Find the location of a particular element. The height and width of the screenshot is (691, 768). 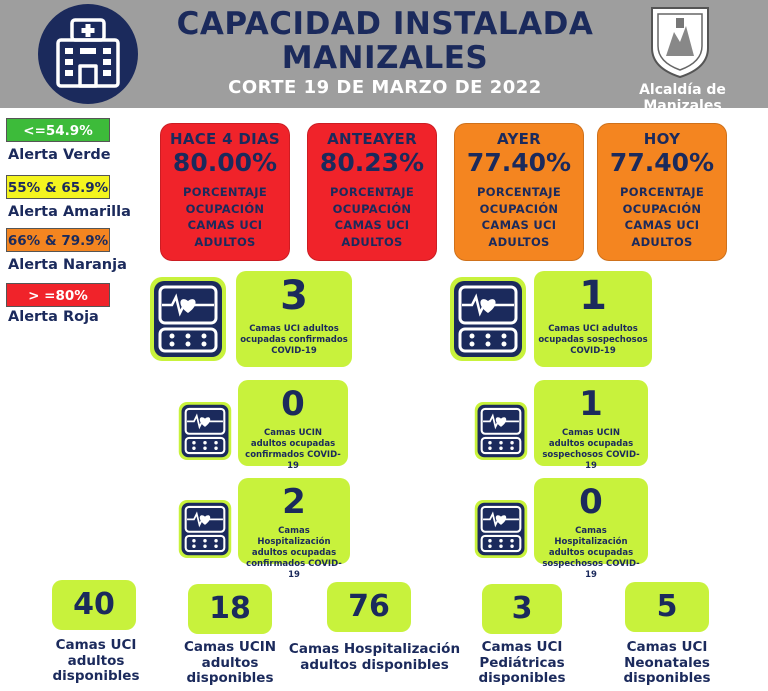

legend-label-yellow: Alerta Amarilla is located at coordinates (69, 212).